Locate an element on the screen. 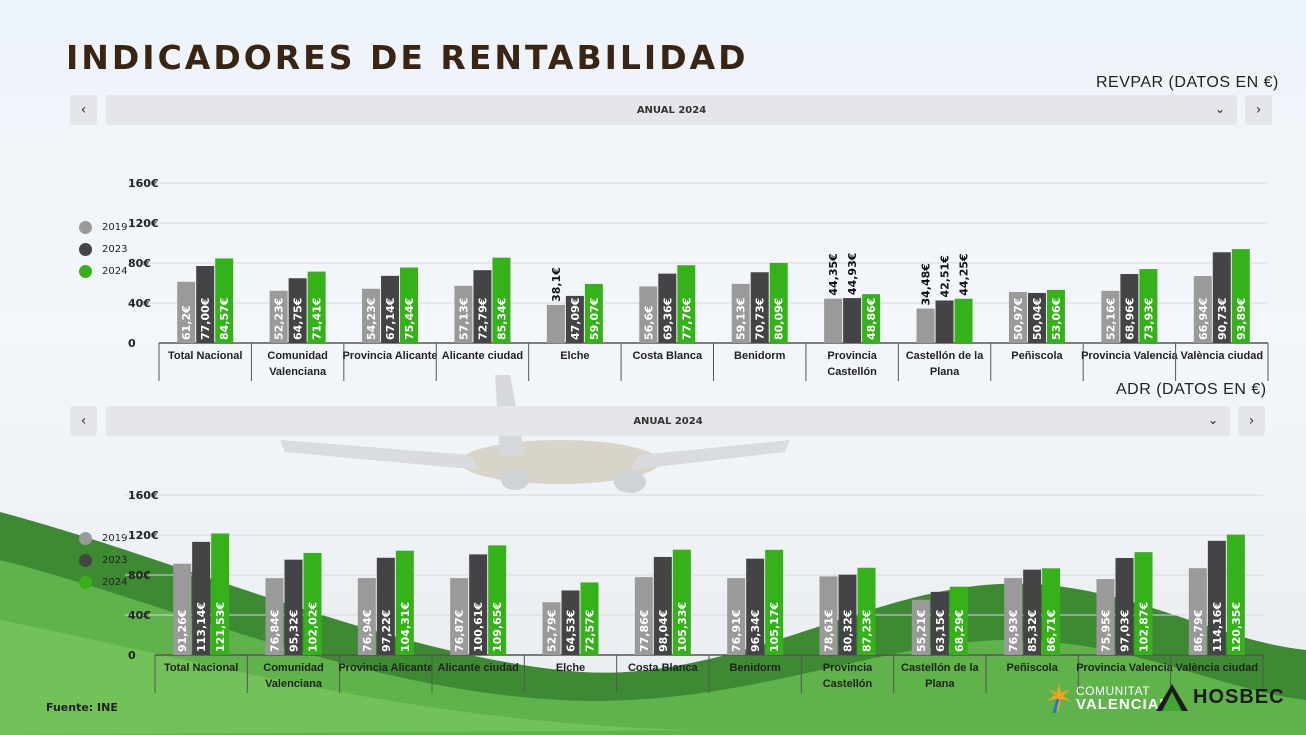  category-label: Provincia Alicante is located at coordinates (390, 356).